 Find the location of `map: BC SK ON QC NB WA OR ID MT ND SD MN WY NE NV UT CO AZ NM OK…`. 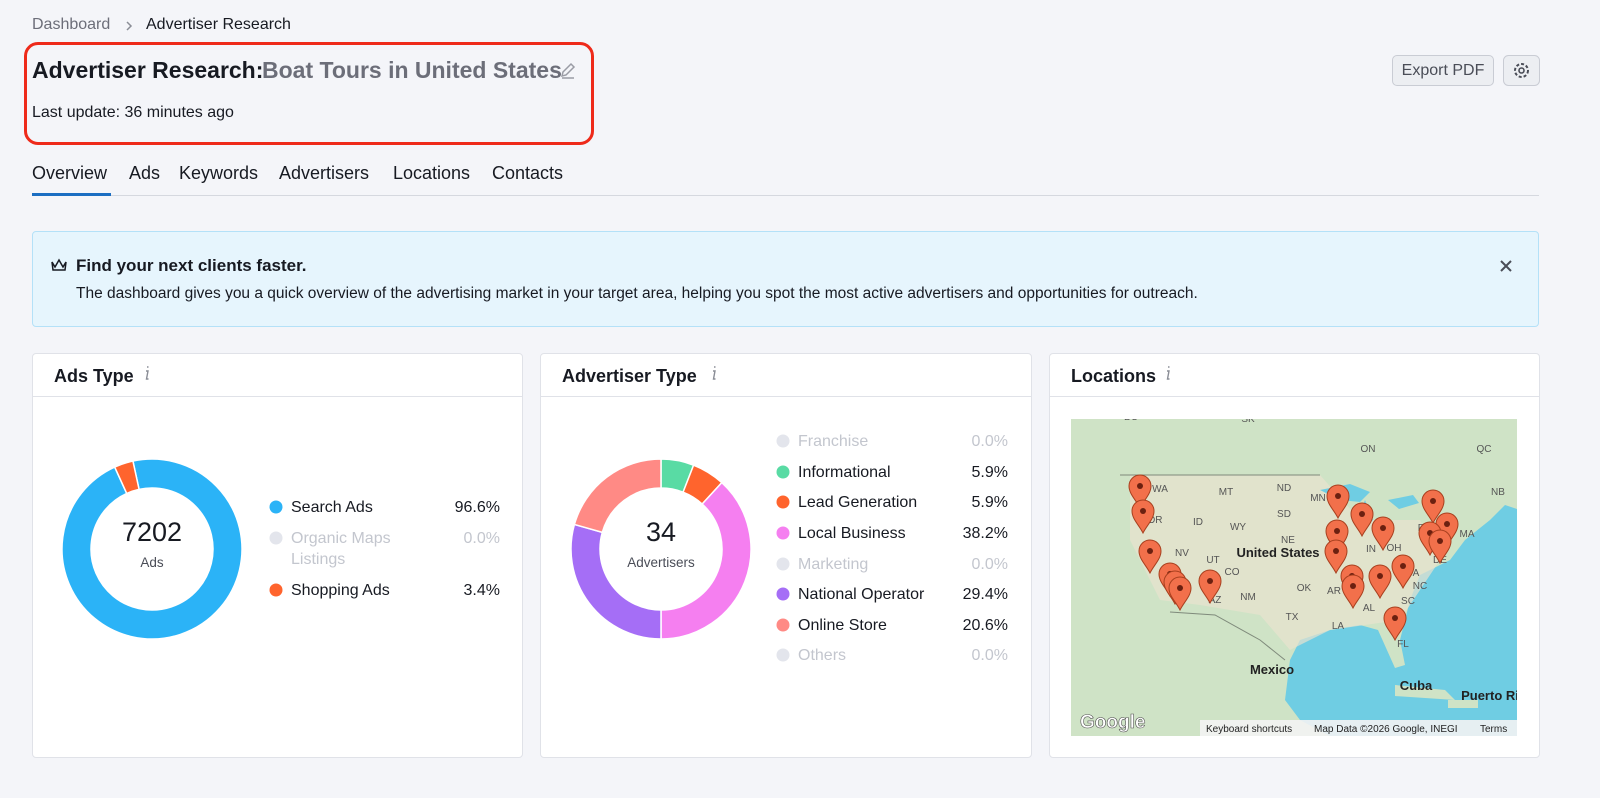

map: BC SK ON QC NB WA OR ID MT ND SD MN WY NE NV UT CO AZ NM OK… is located at coordinates (1294, 574).